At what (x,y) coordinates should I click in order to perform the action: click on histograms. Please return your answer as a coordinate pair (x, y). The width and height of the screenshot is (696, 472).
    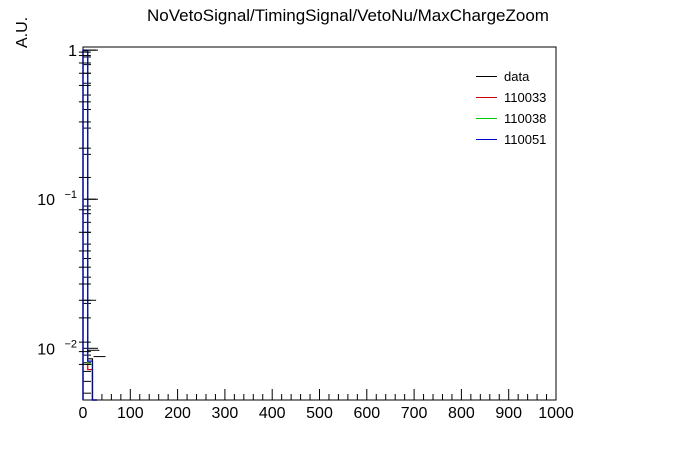
    Looking at the image, I should click on (90, 225).